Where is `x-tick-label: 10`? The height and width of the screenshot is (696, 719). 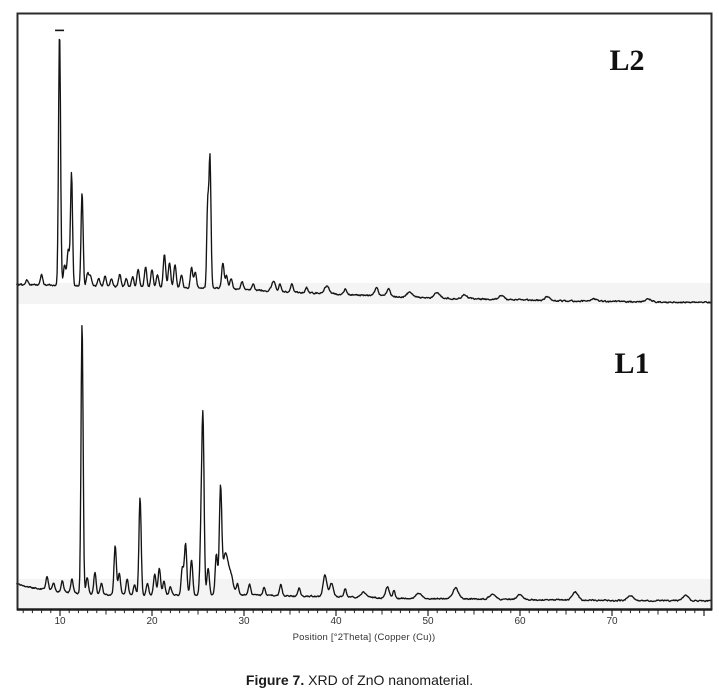 x-tick-label: 10 is located at coordinates (60, 621).